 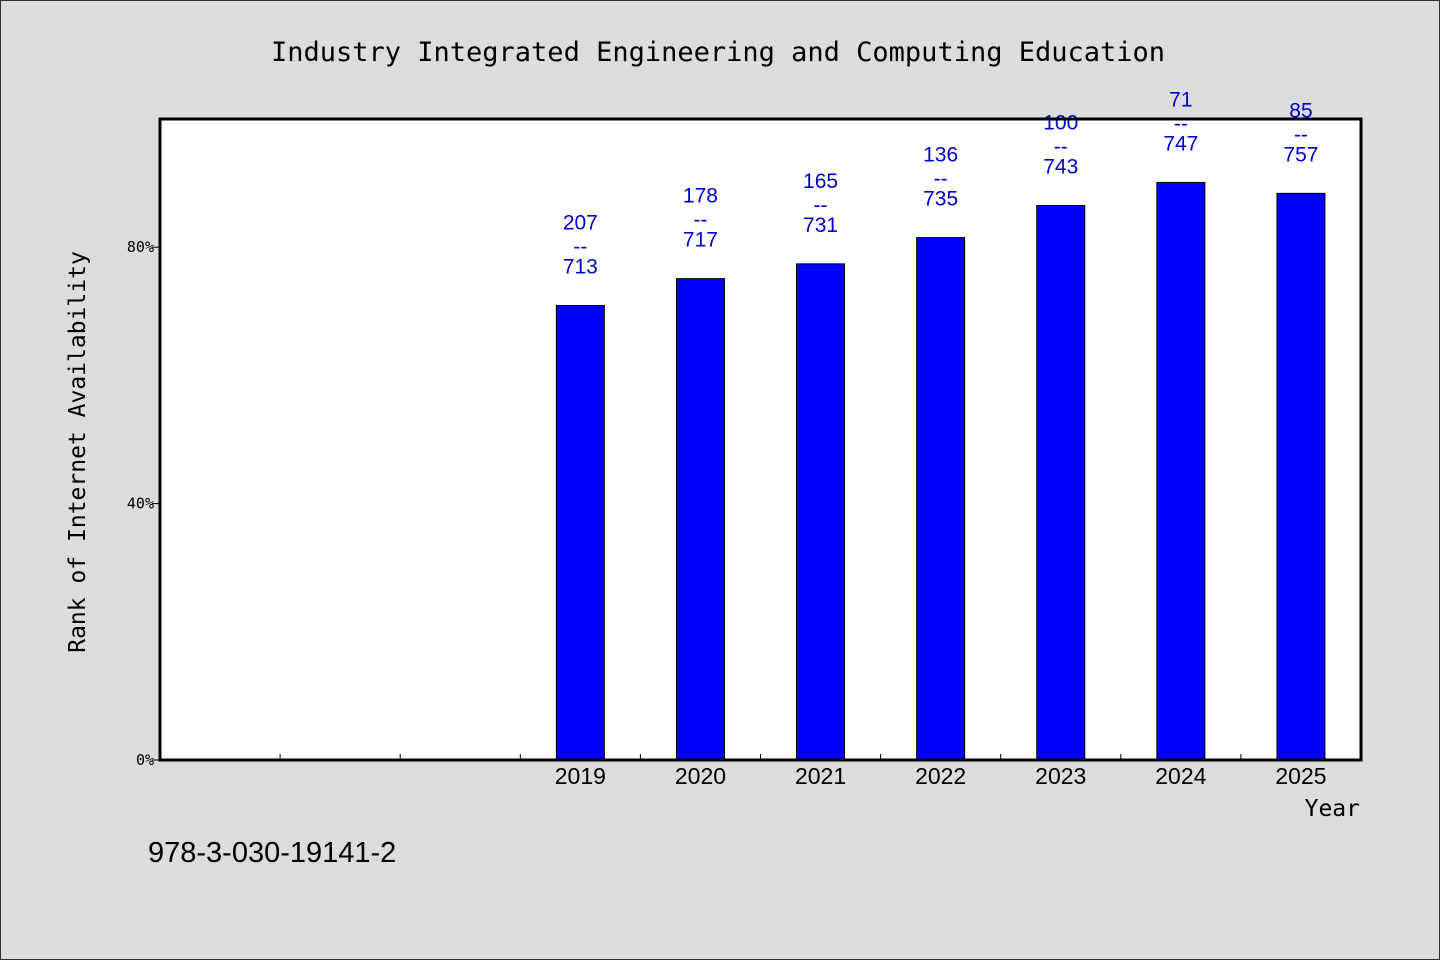 I want to click on data-label-bottom: 735, so click(x=940, y=199).